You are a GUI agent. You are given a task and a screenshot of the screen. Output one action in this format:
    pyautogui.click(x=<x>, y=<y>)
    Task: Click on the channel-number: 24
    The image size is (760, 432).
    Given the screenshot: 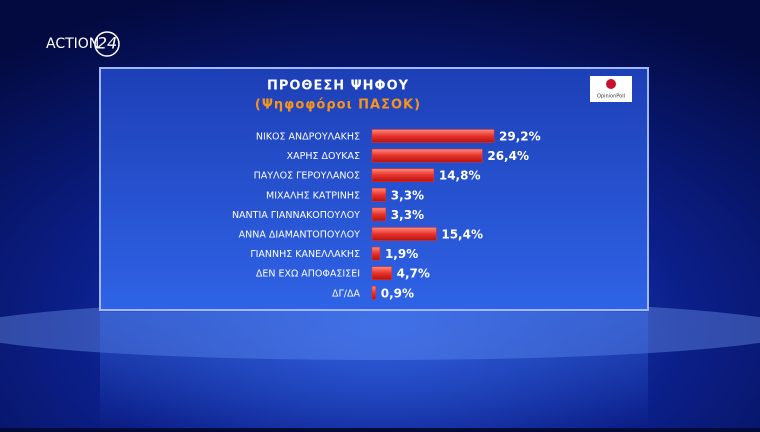 What is the action you would take?
    pyautogui.click(x=107, y=43)
    